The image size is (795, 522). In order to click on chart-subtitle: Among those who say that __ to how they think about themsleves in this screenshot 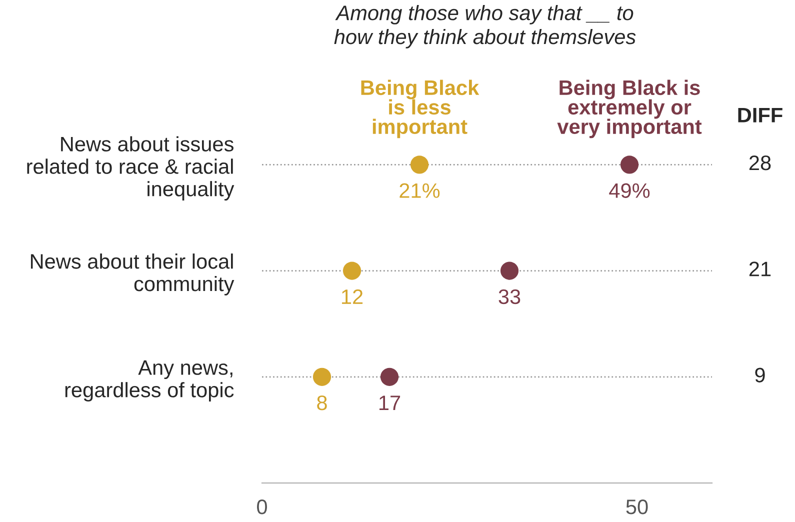, I will do `click(485, 26)`.